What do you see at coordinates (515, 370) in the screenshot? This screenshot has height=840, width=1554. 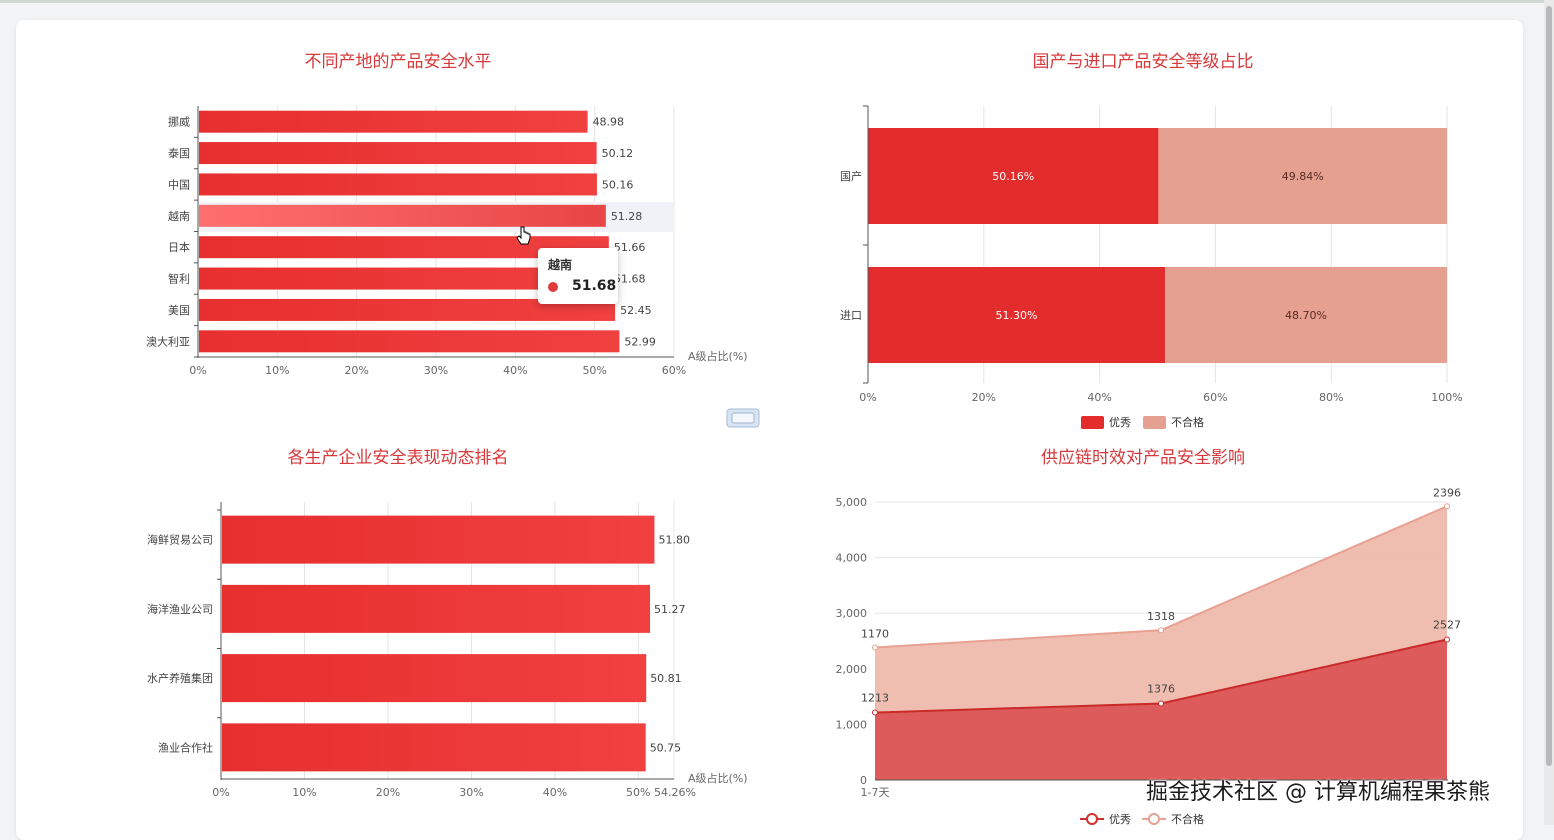 I see `chart1-x-tick: 40%` at bounding box center [515, 370].